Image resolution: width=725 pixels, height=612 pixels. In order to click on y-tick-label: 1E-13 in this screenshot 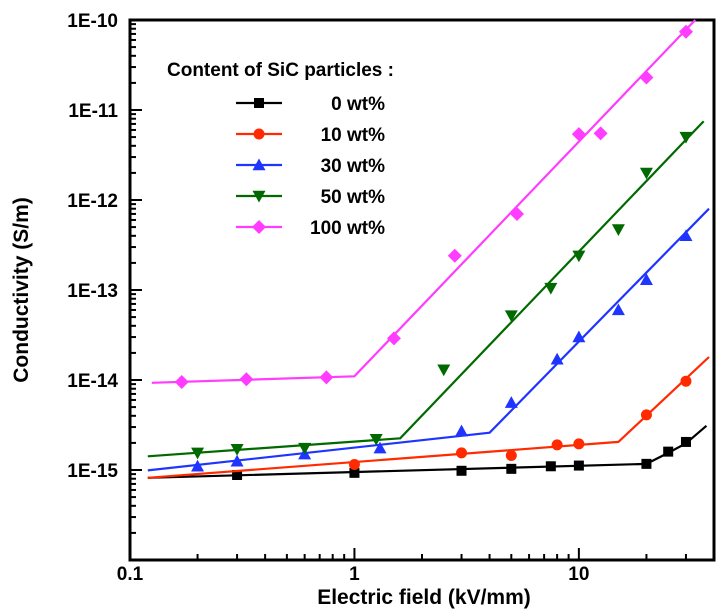, I will do `click(92, 291)`.